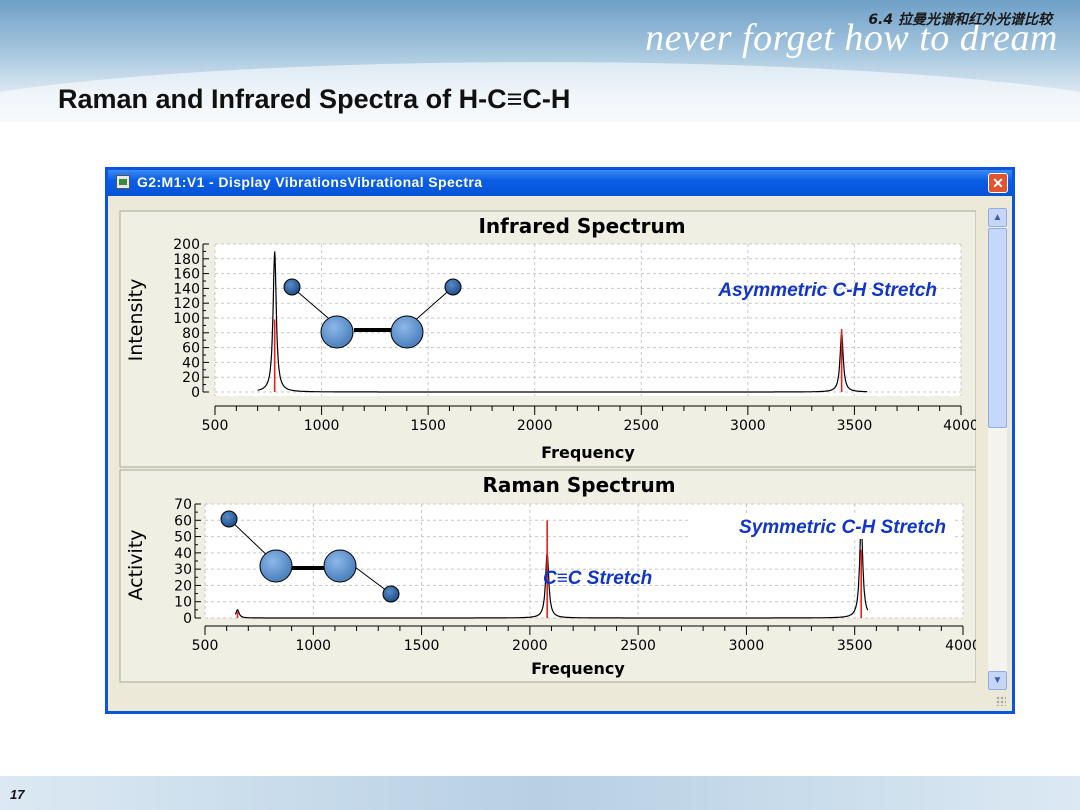 This screenshot has height=810, width=1080. What do you see at coordinates (997, 328) in the screenshot?
I see `scrollbar-thumb` at bounding box center [997, 328].